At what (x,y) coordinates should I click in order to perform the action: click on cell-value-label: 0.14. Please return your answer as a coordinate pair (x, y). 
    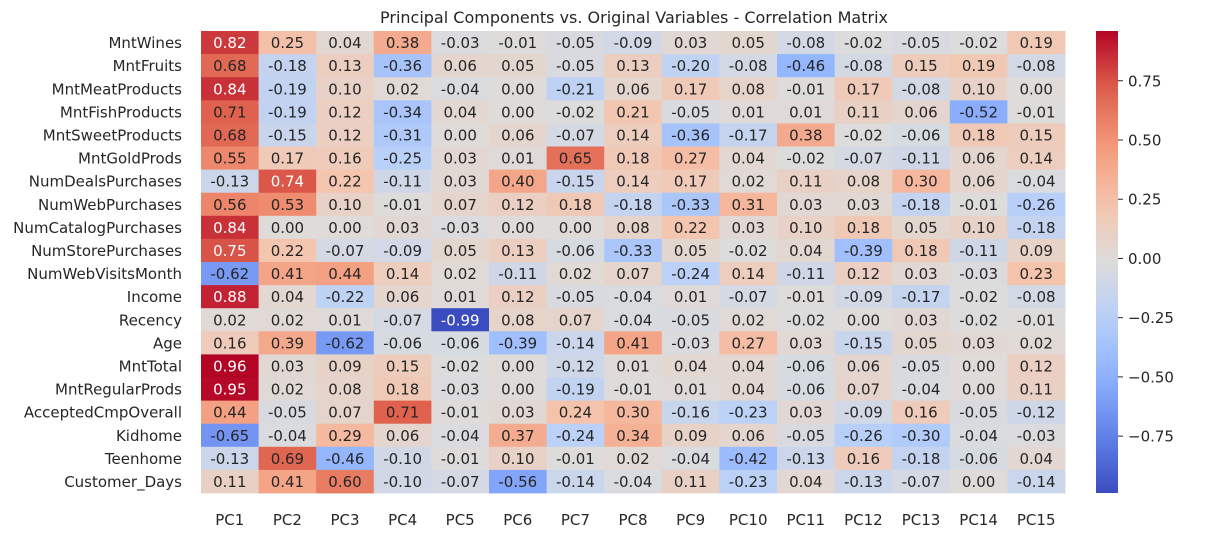
    Looking at the image, I should click on (1035, 159).